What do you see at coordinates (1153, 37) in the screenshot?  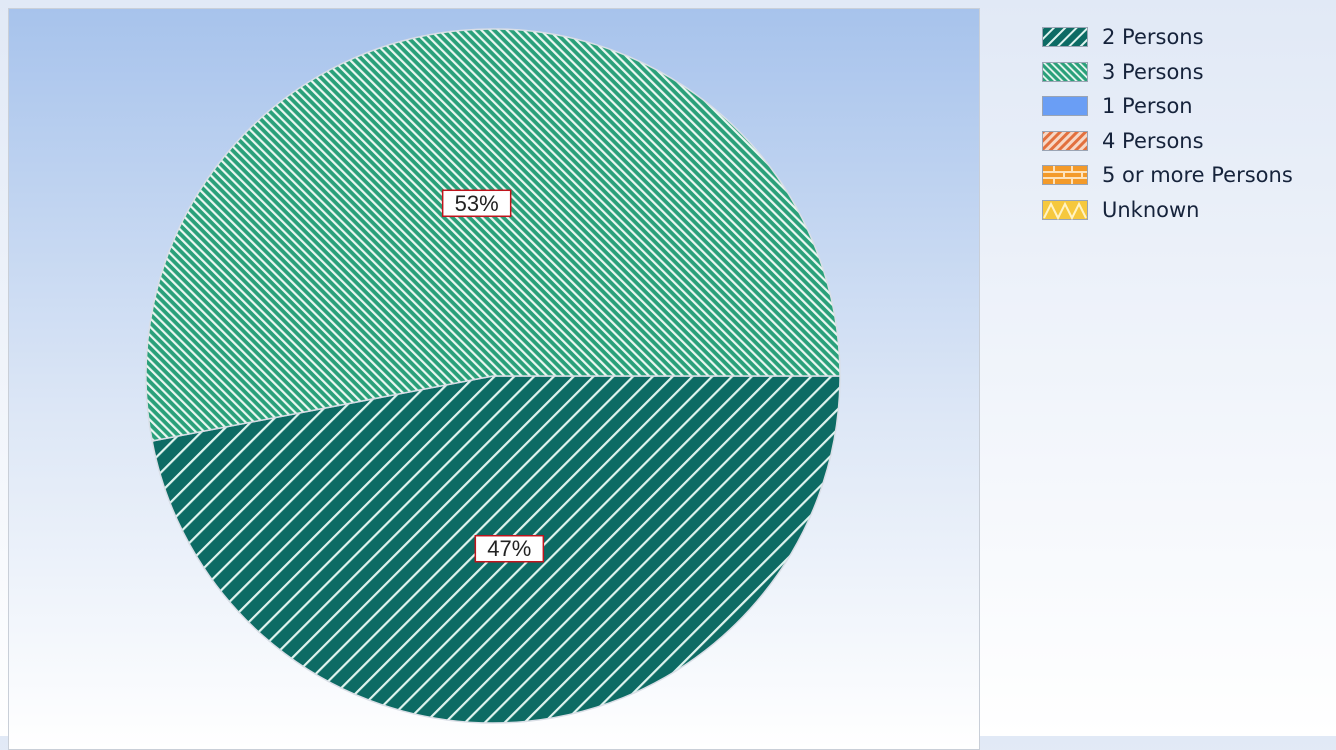 I see `legend-label: 2 Persons` at bounding box center [1153, 37].